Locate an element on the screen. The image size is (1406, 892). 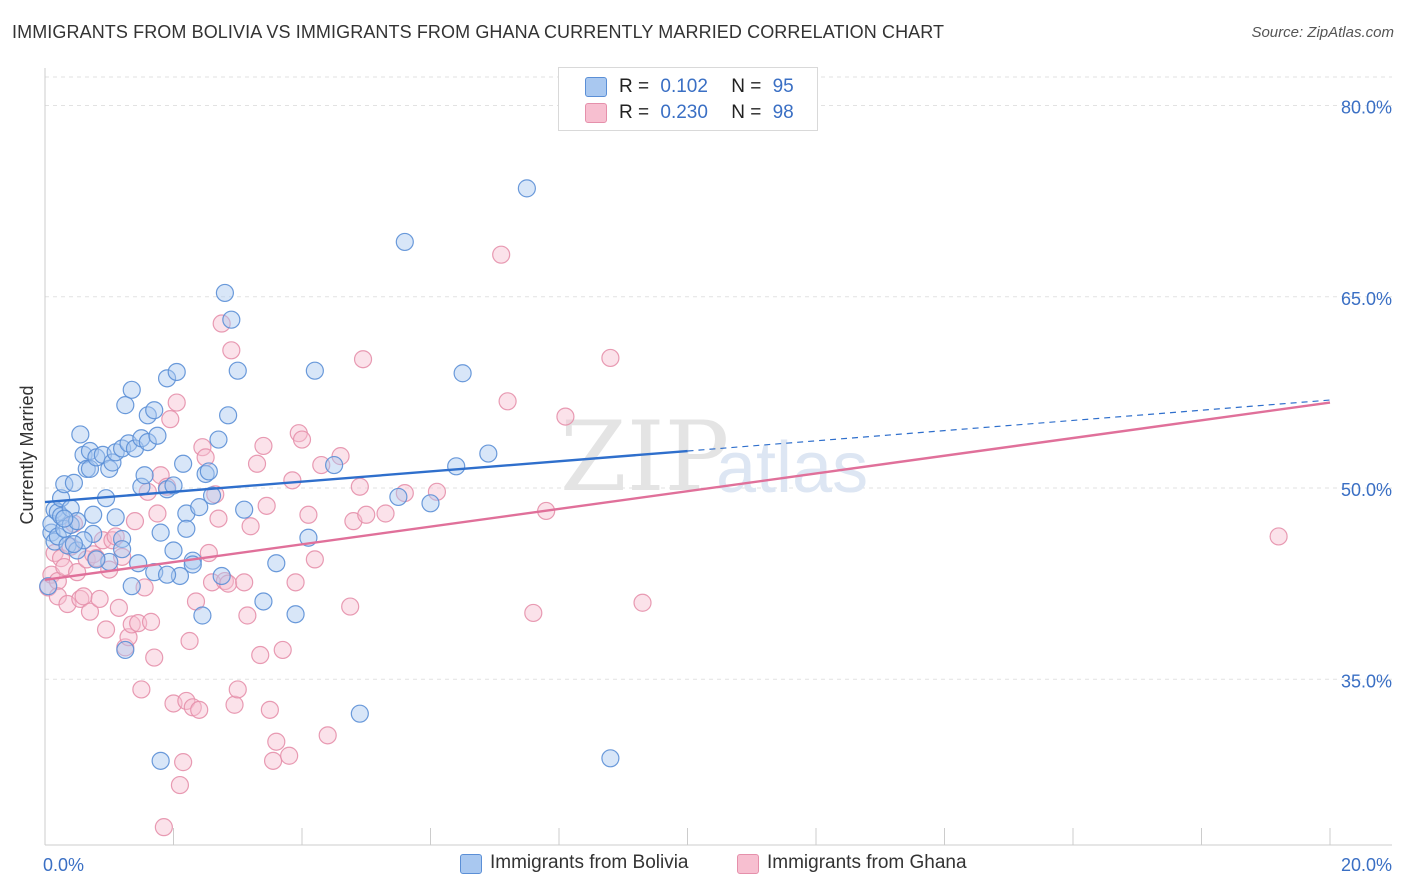
legend-n-label: N = is located at coordinates (746, 112).